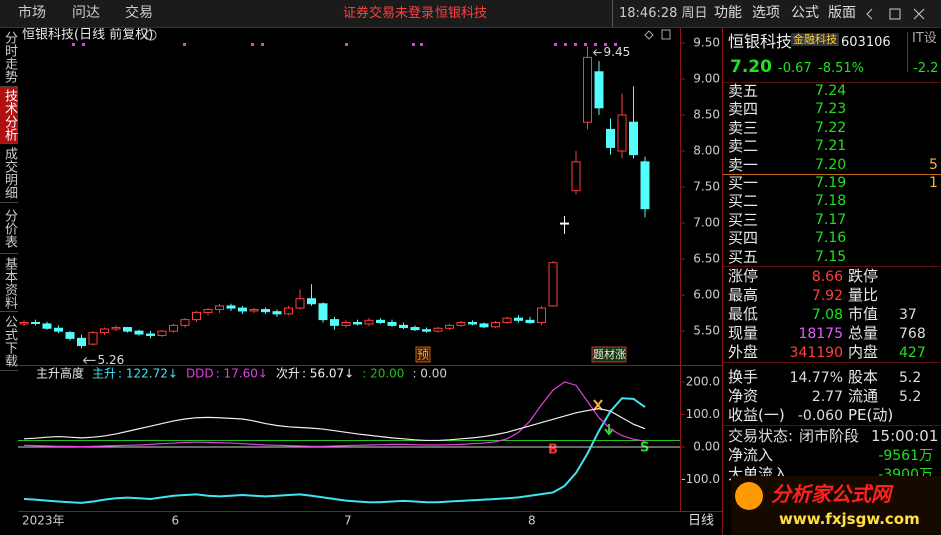 This screenshot has width=941, height=535. I want to click on y-tick-label: 100.0, so click(703, 414).